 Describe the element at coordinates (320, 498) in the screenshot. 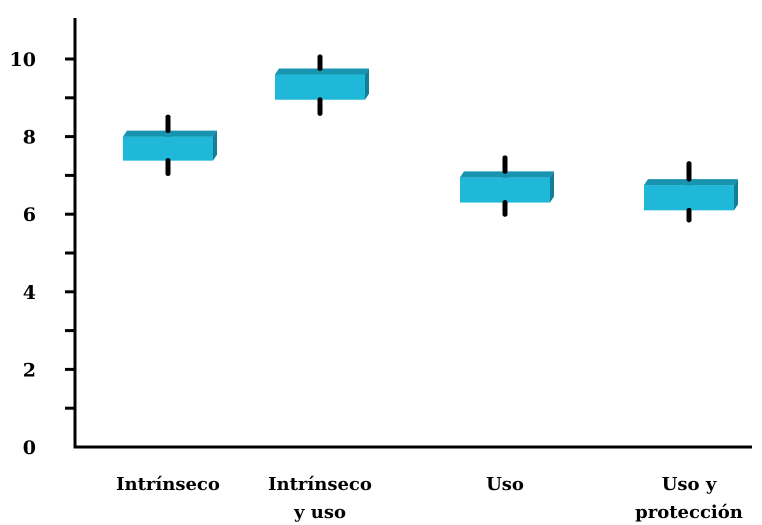

I see `category-label: Intrínseco y uso` at that location.